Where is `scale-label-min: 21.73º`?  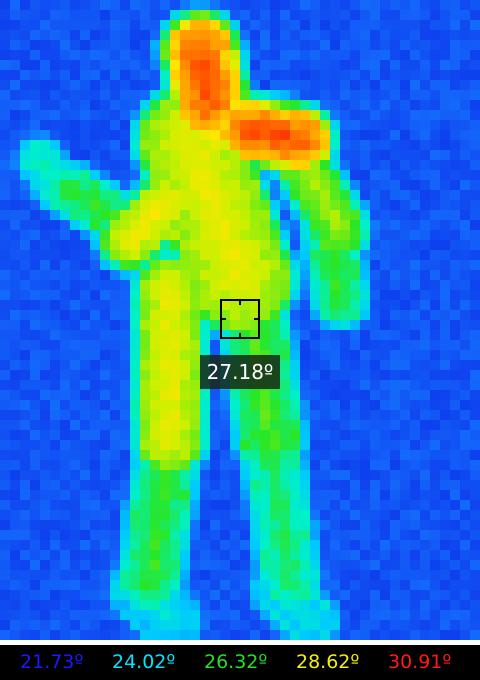
scale-label-min: 21.73º is located at coordinates (52, 662).